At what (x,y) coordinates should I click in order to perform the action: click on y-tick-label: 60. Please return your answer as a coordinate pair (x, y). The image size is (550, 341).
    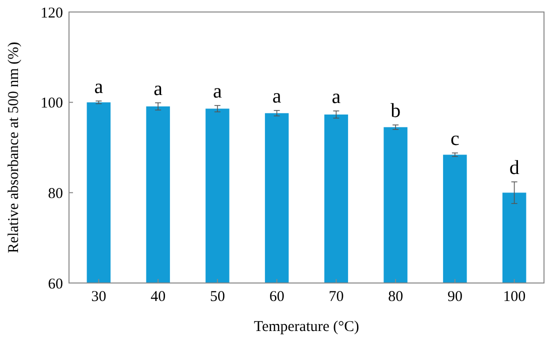
    Looking at the image, I should click on (55, 284).